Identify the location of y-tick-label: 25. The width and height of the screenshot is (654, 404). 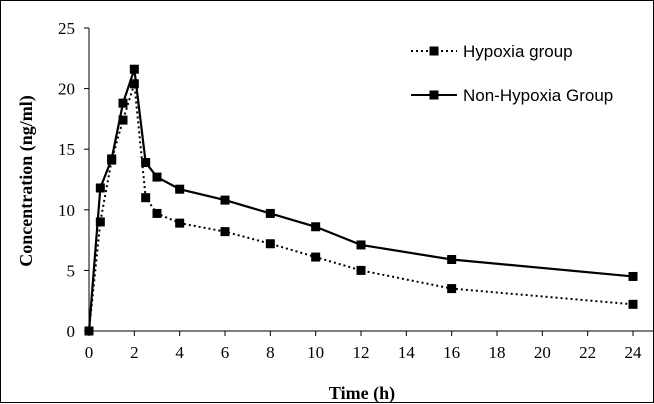
(66, 28).